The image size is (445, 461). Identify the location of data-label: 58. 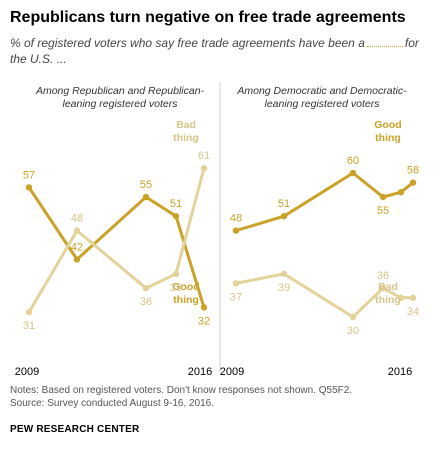
(413, 171).